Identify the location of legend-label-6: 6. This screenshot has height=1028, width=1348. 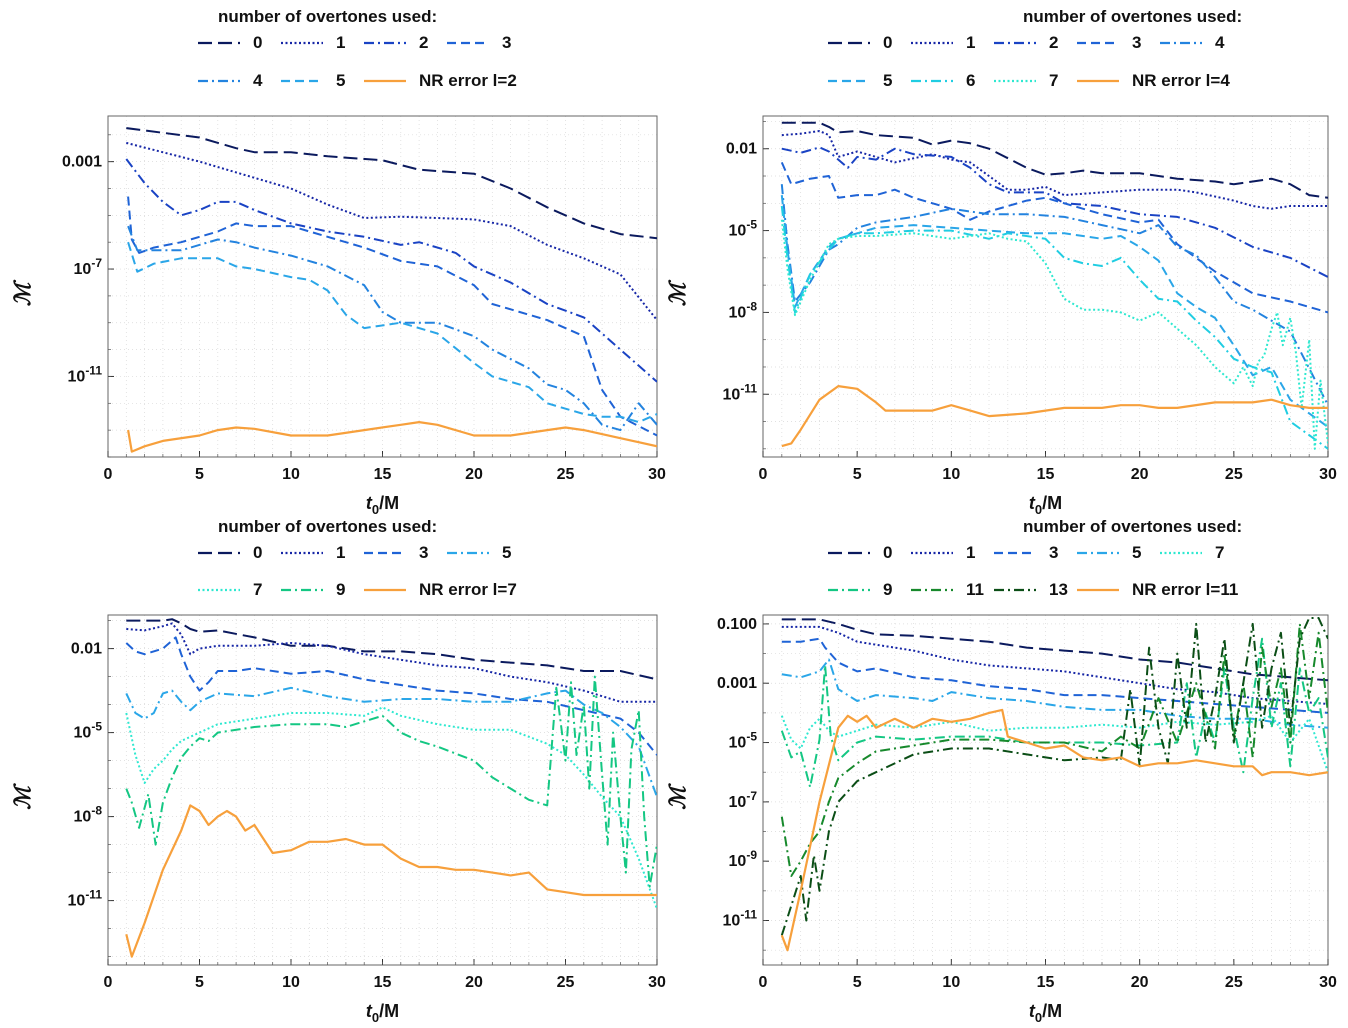
(970, 80).